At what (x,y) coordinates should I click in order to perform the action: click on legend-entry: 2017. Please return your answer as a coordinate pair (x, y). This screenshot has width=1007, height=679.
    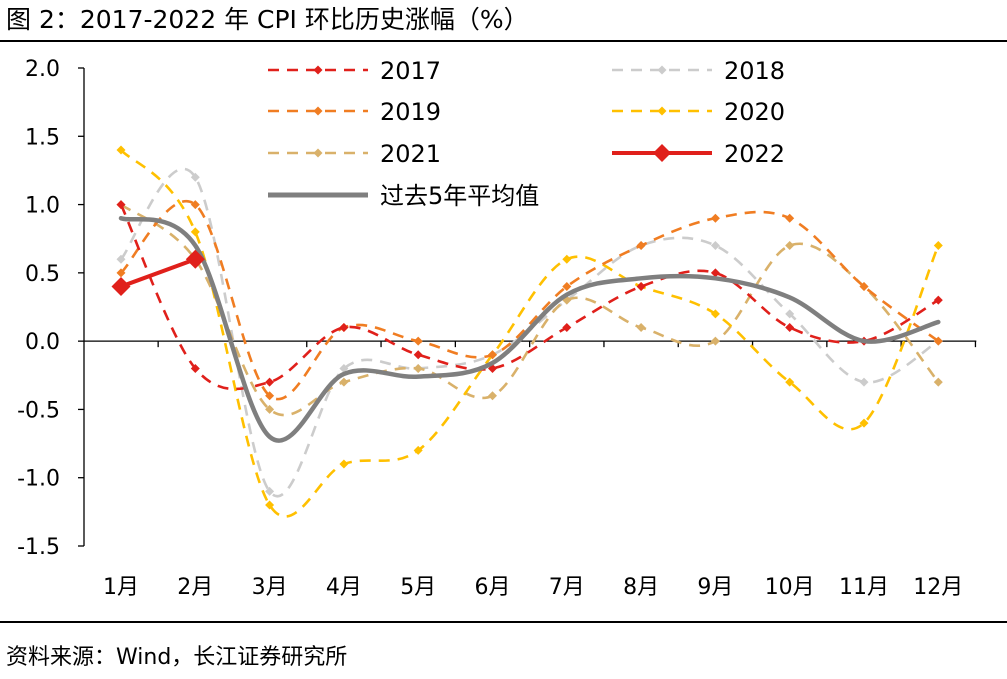
    Looking at the image, I should click on (354, 71).